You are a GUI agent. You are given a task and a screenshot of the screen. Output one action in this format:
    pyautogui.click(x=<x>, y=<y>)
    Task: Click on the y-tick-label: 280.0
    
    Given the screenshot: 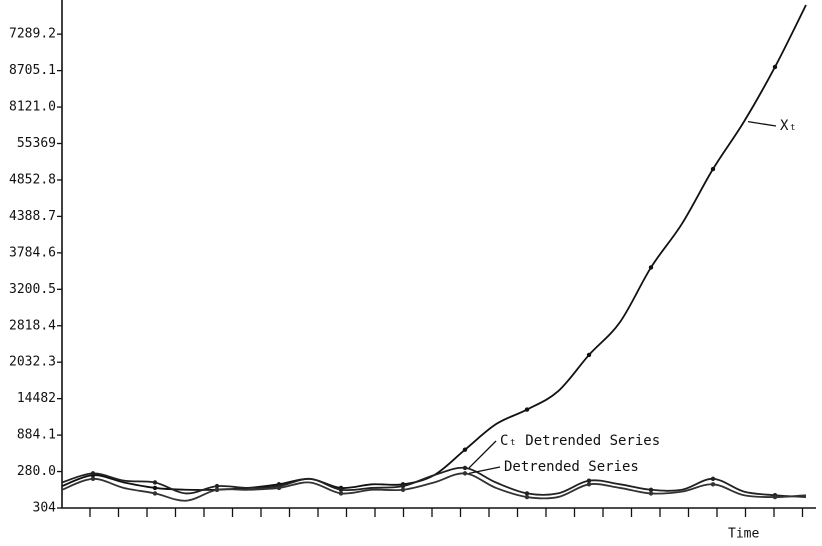 What is the action you would take?
    pyautogui.click(x=36, y=471)
    